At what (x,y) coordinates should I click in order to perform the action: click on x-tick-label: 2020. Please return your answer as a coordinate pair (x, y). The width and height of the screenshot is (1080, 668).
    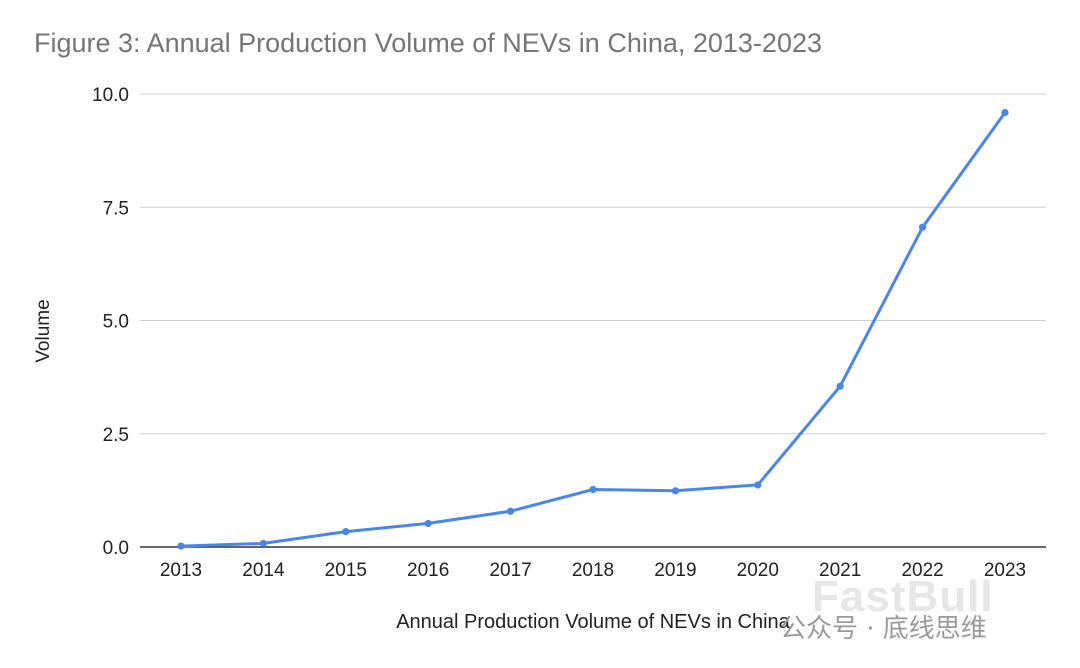
    Looking at the image, I should click on (758, 570).